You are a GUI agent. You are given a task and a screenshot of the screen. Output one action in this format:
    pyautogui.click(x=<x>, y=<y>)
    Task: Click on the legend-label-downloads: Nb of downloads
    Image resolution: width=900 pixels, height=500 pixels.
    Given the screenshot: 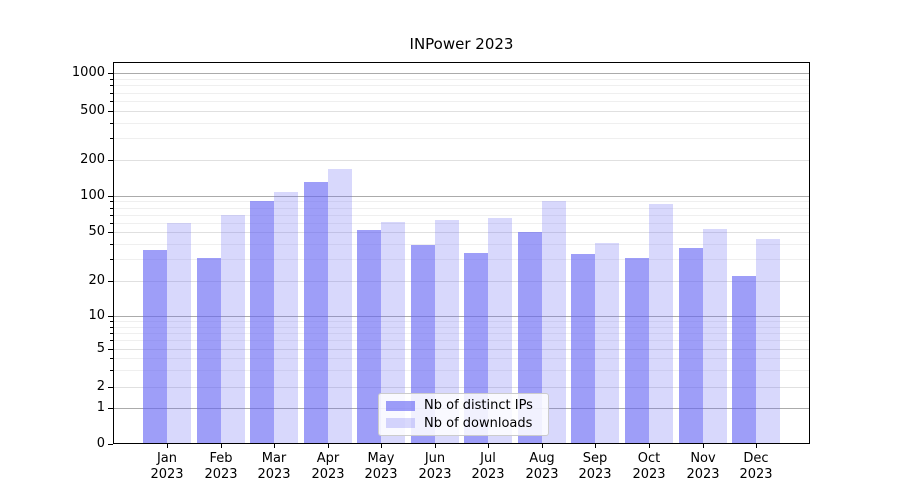 What is the action you would take?
    pyautogui.click(x=478, y=423)
    